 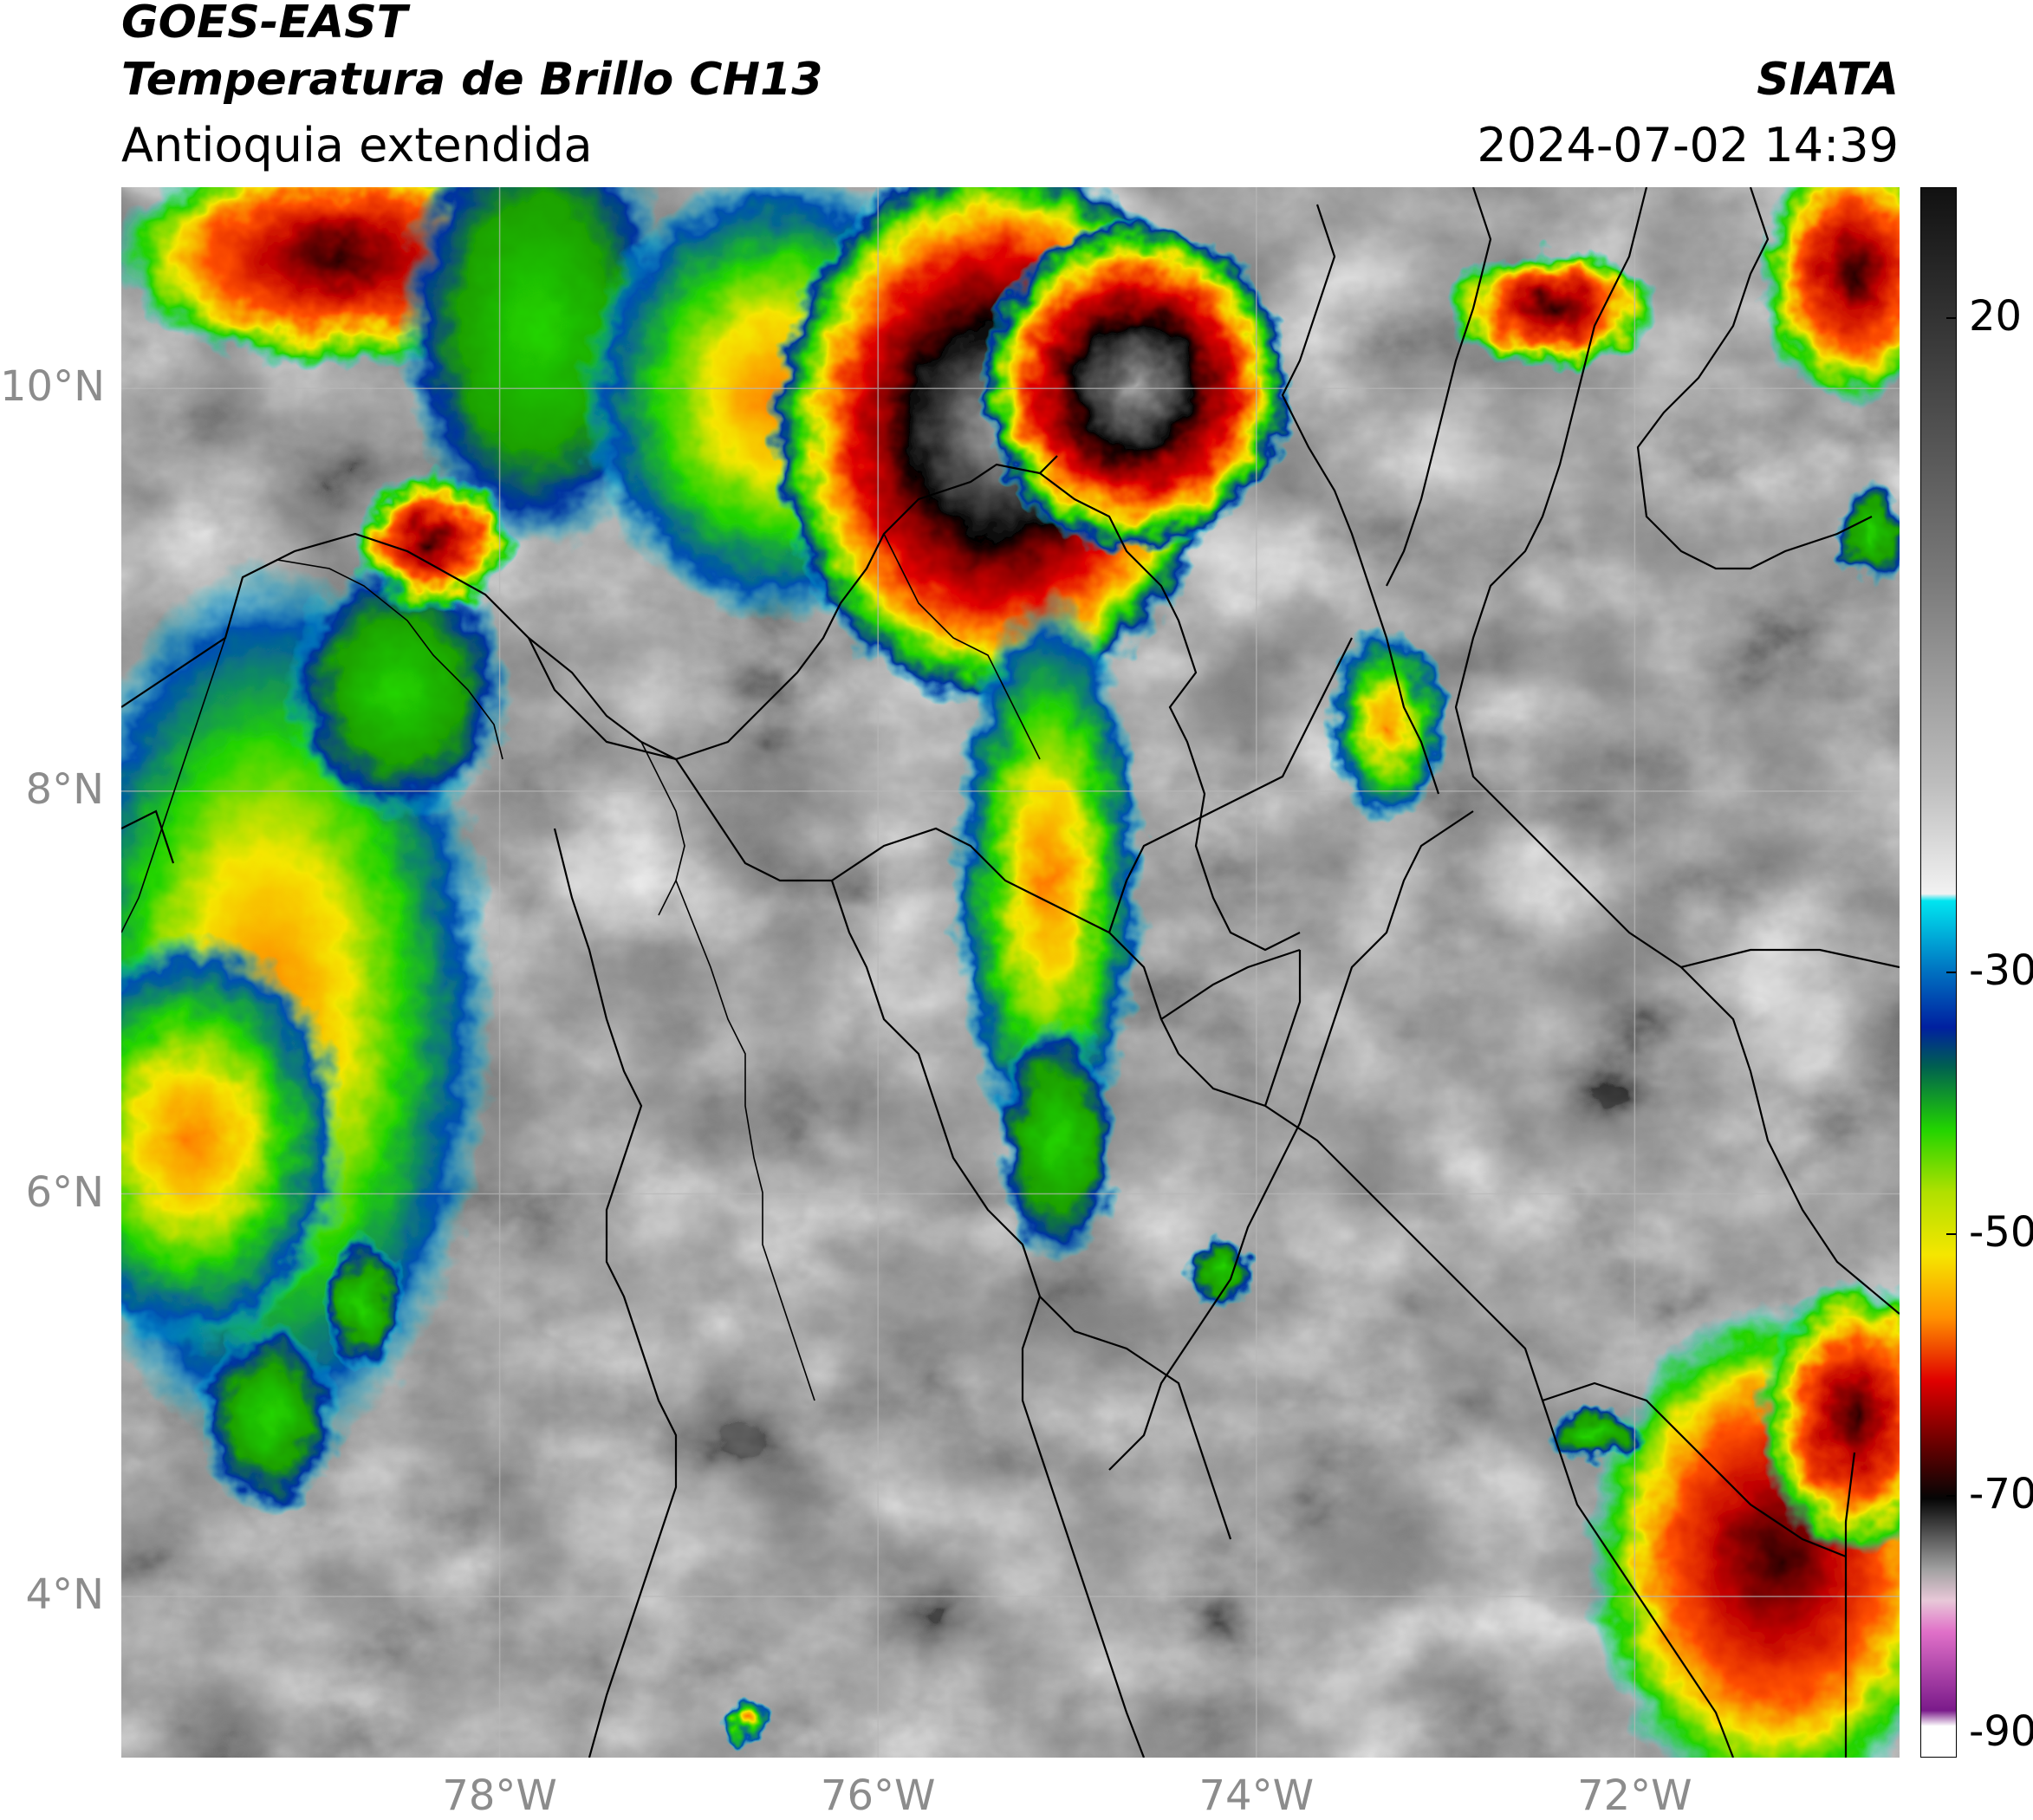 I want to click on colorbar, so click(x=1938, y=972).